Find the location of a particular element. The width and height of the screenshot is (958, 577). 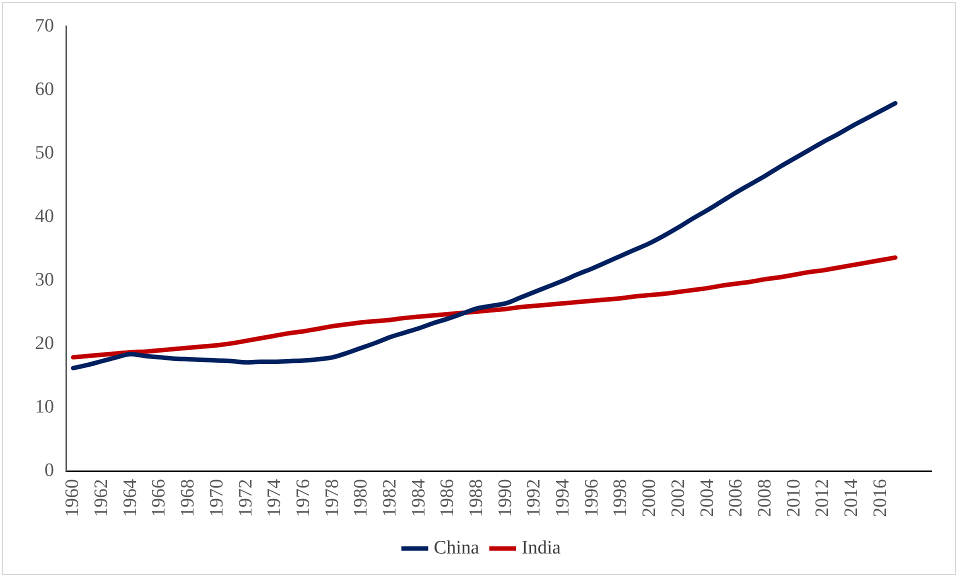

legend-label: China is located at coordinates (457, 547).